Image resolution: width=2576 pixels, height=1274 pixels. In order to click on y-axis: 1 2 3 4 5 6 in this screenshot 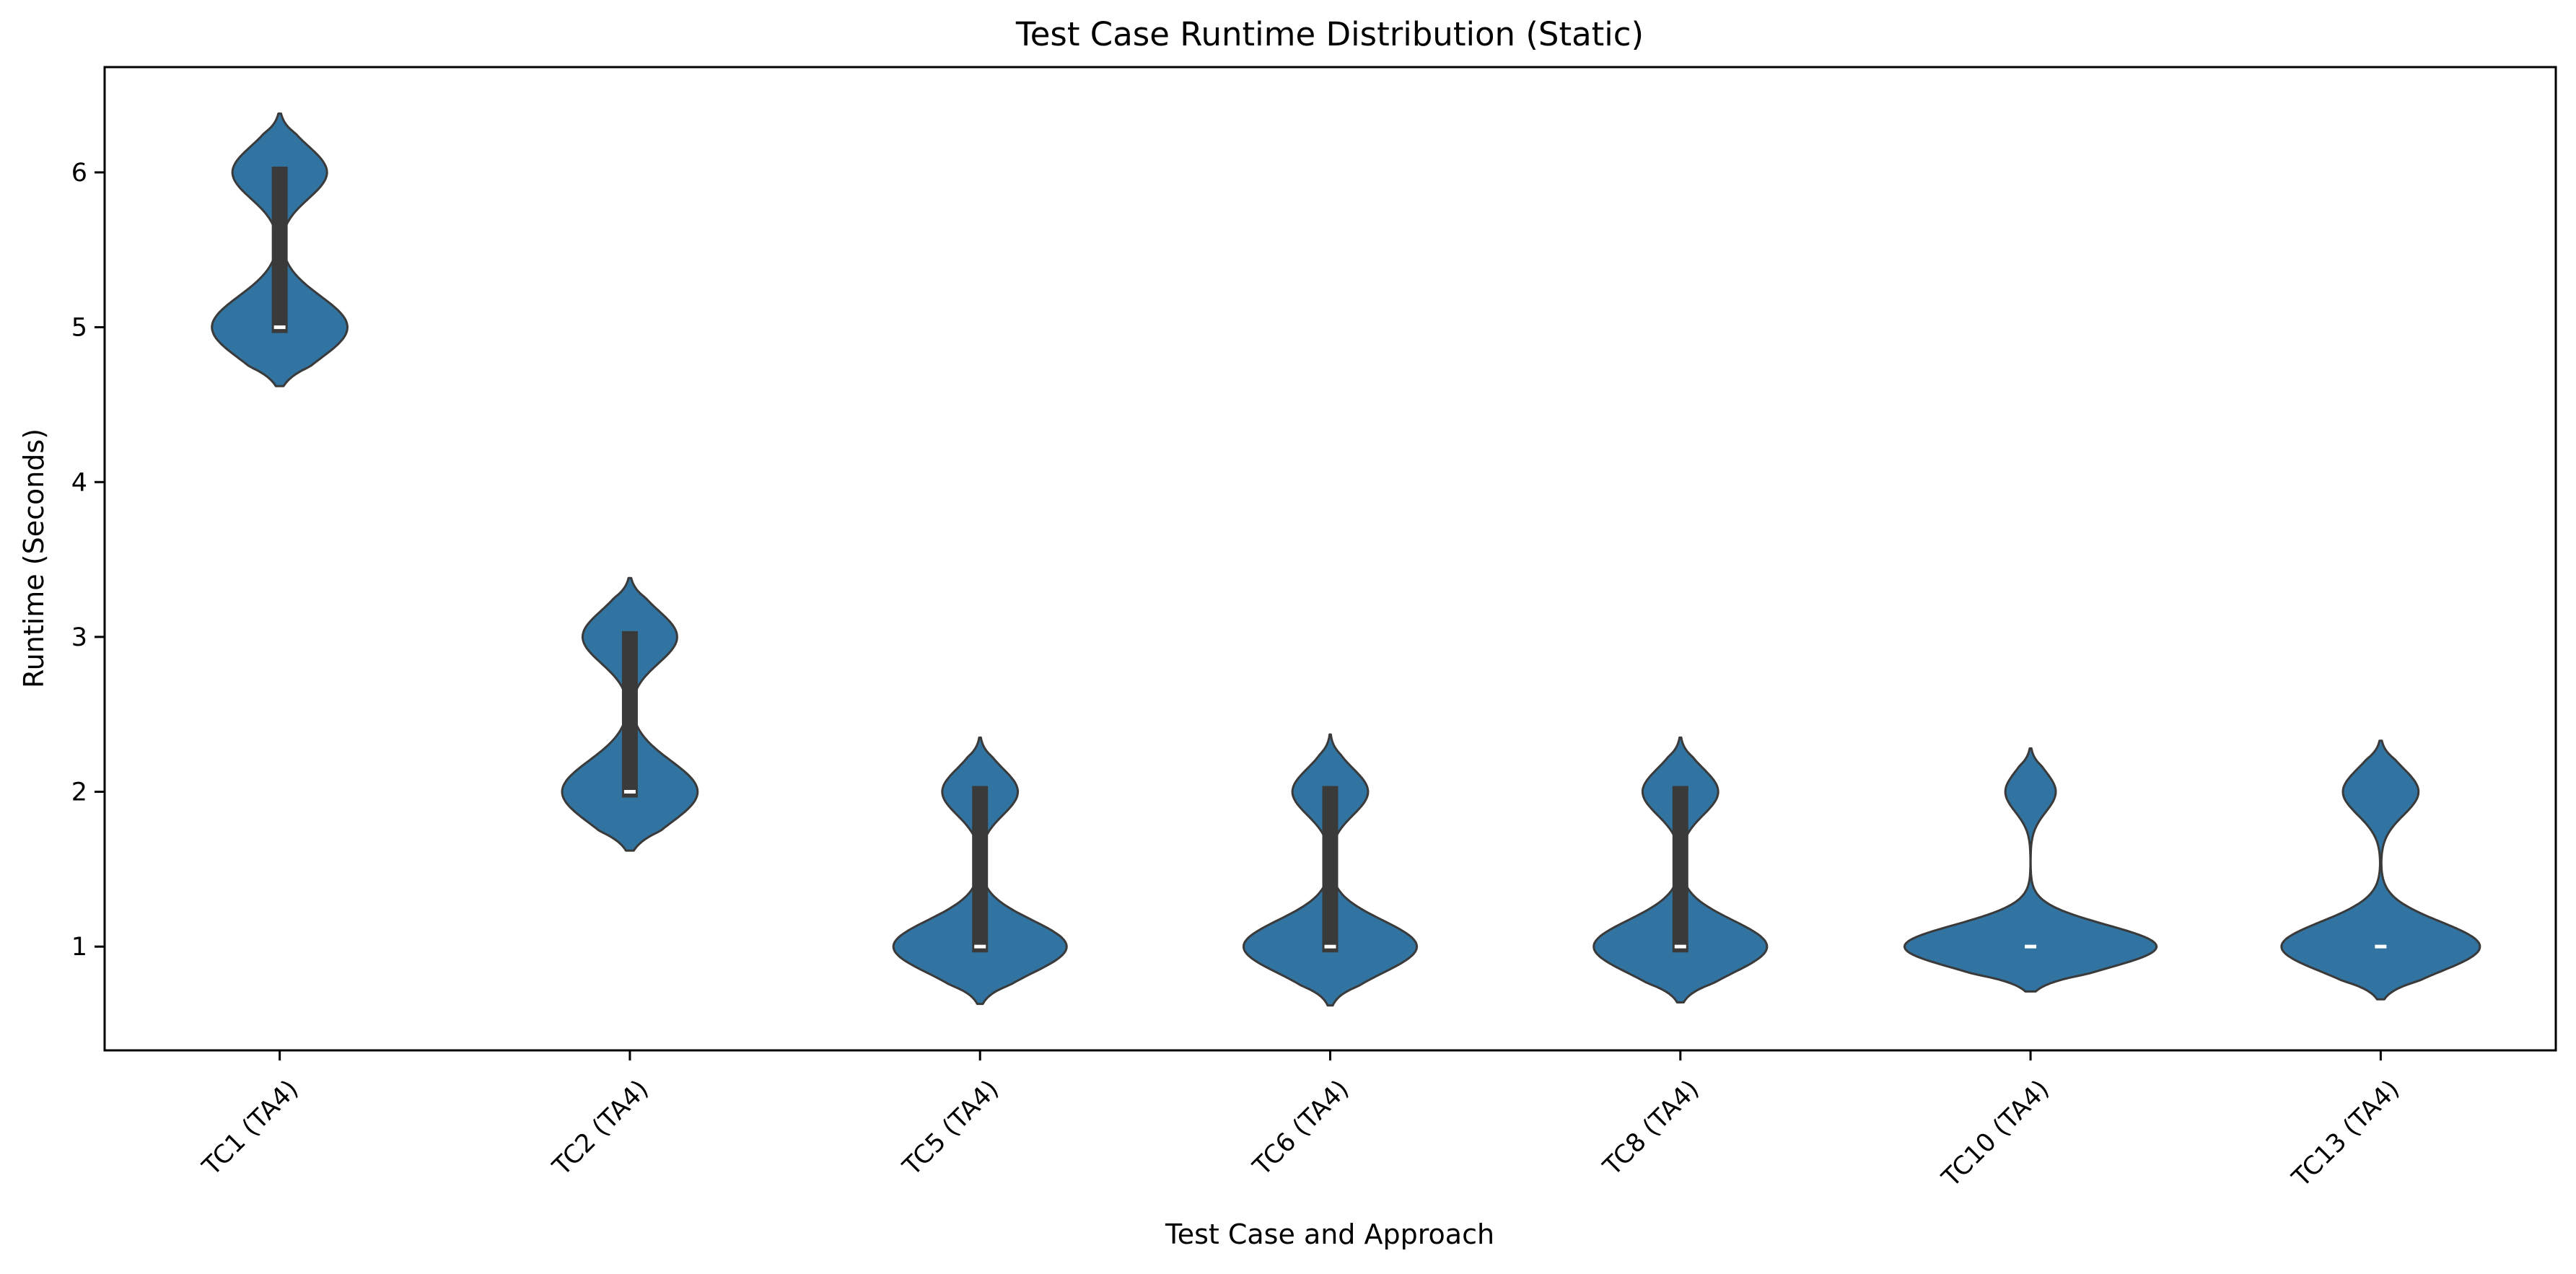, I will do `click(88, 560)`.